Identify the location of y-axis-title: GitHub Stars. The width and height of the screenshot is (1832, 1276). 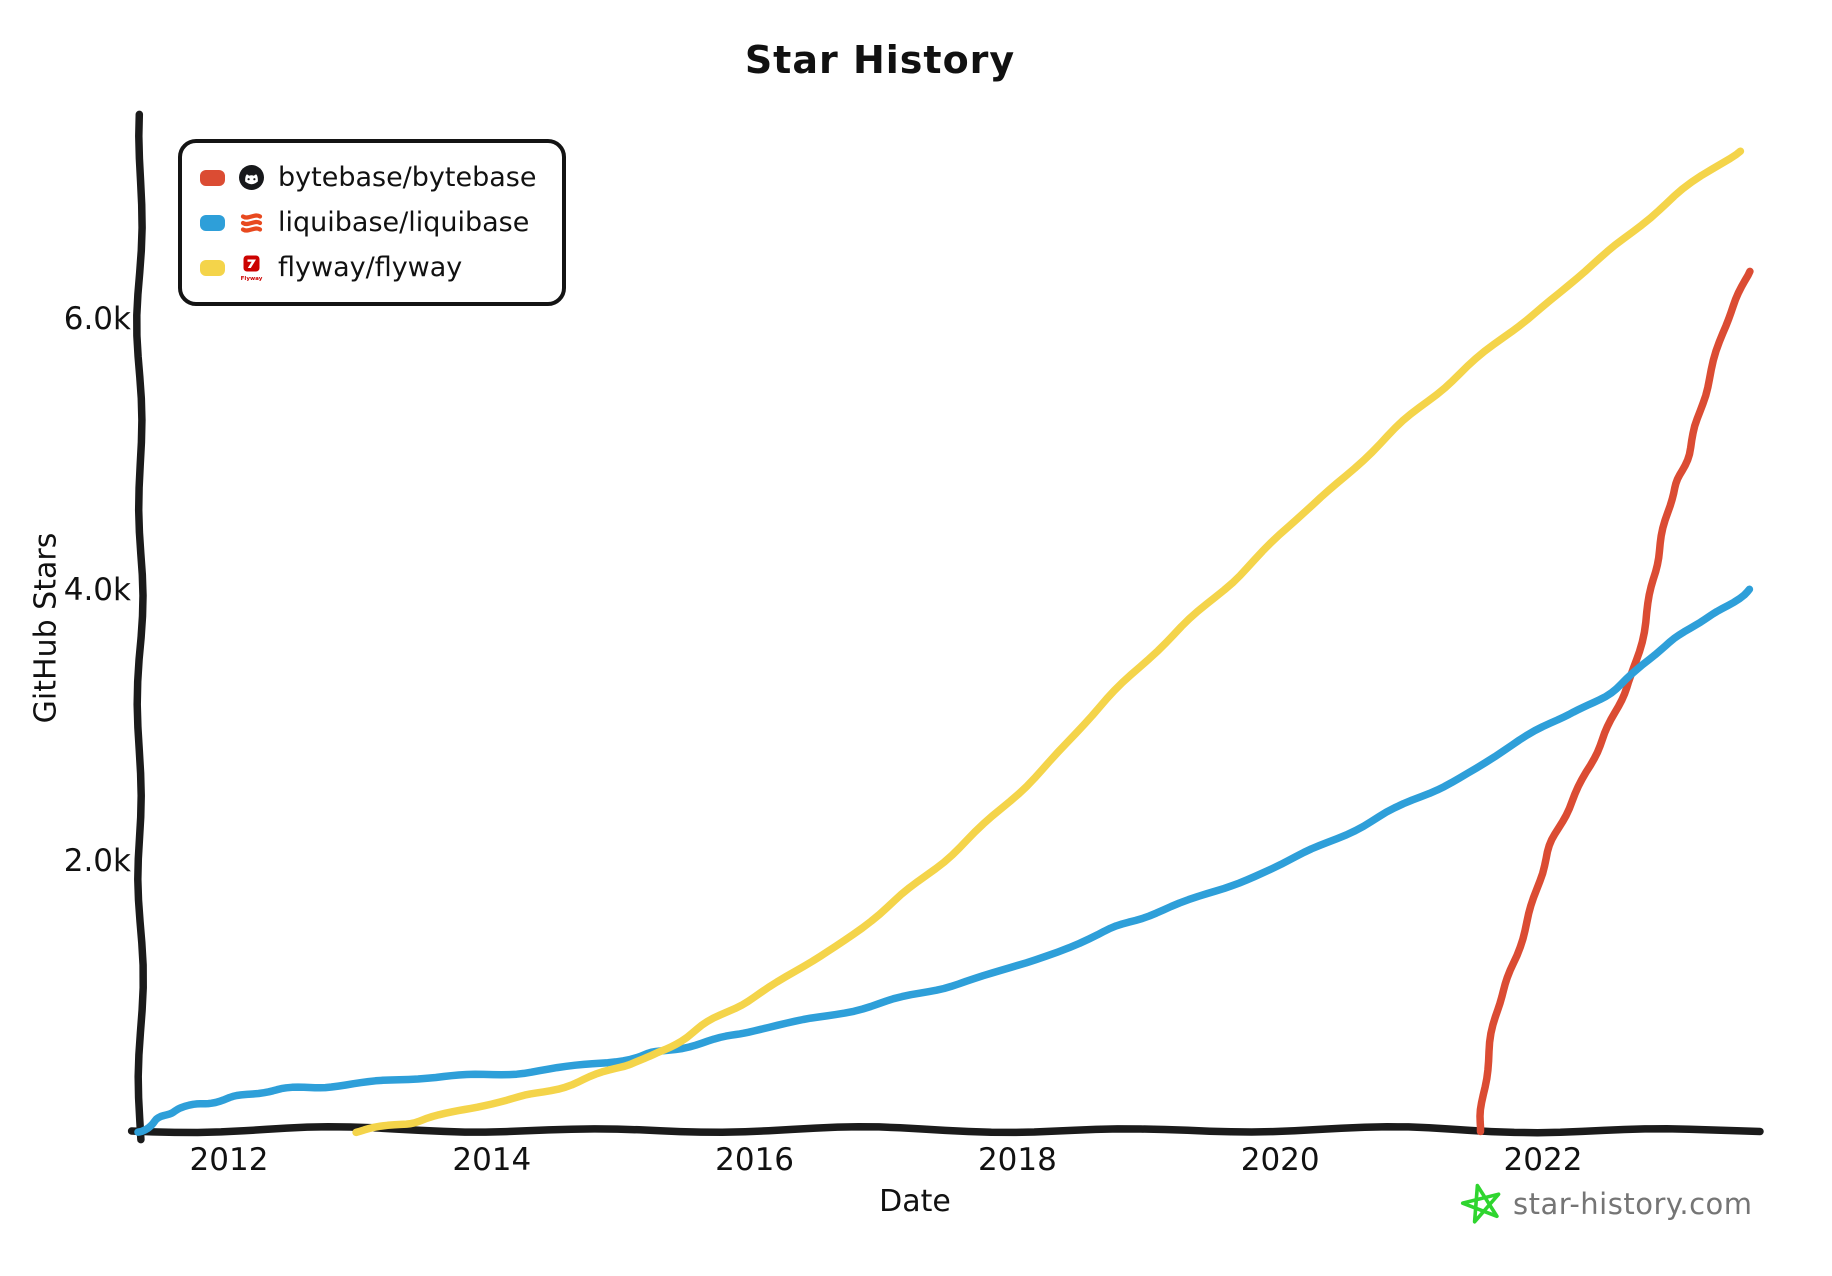
(46, 628).